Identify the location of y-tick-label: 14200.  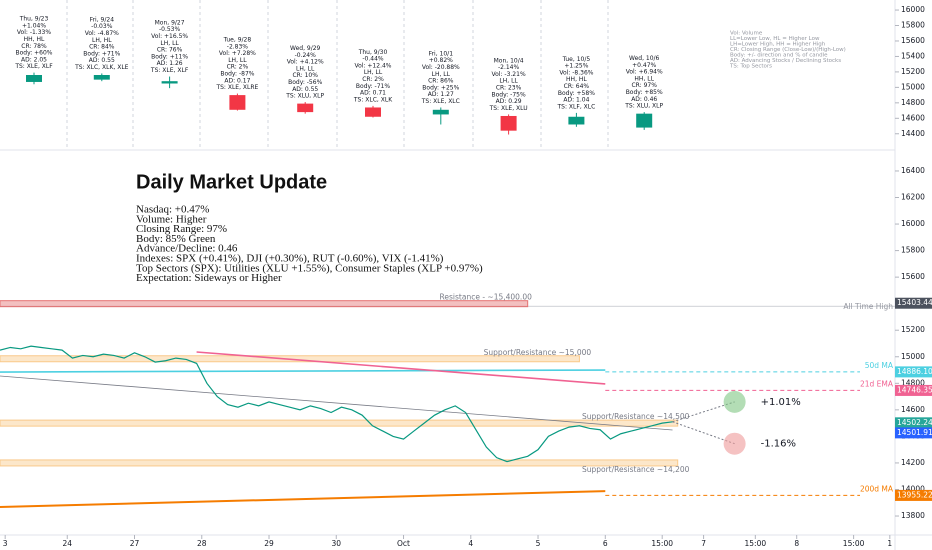
(913, 462).